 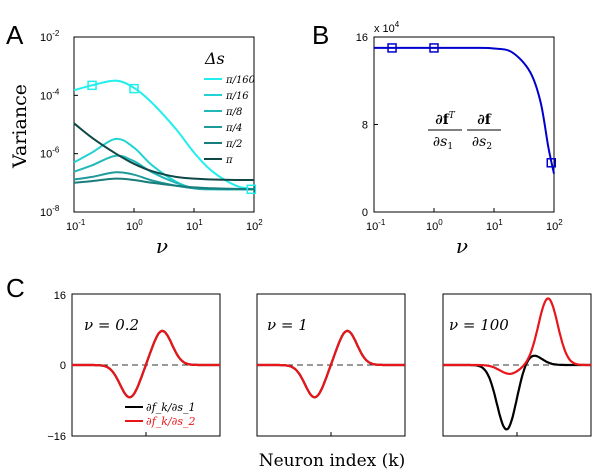 I want to click on panel-a-xtick-label: 10¹, so click(x=194, y=225).